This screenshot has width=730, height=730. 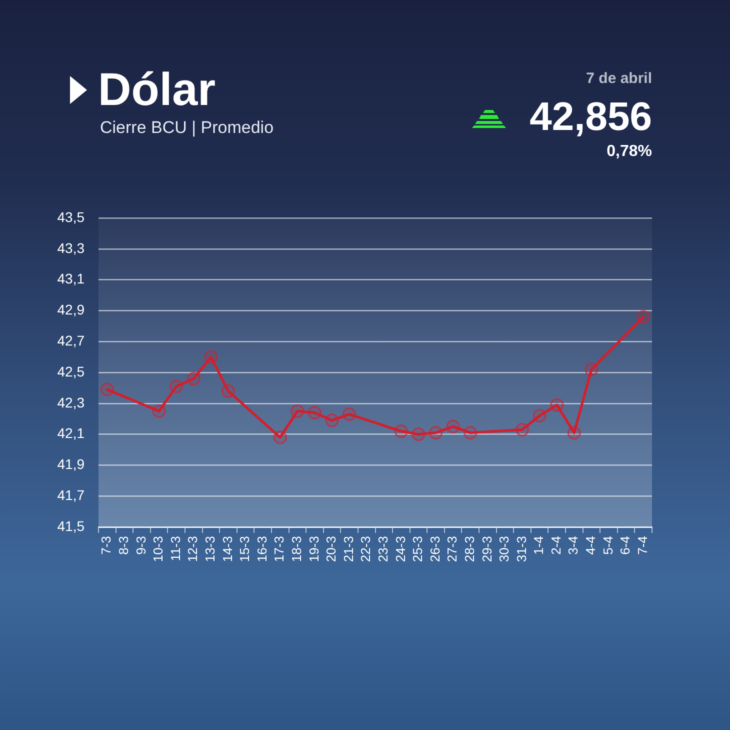 I want to click on chart-subtitle: Cierre BCU | Promedio, so click(x=187, y=128).